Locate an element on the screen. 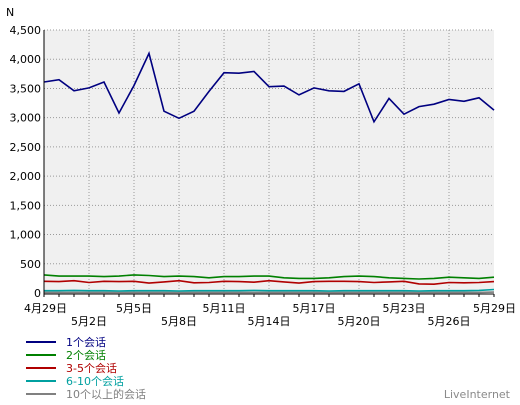 The image size is (520, 405). x-tick-label: 5月23日 is located at coordinates (404, 308).